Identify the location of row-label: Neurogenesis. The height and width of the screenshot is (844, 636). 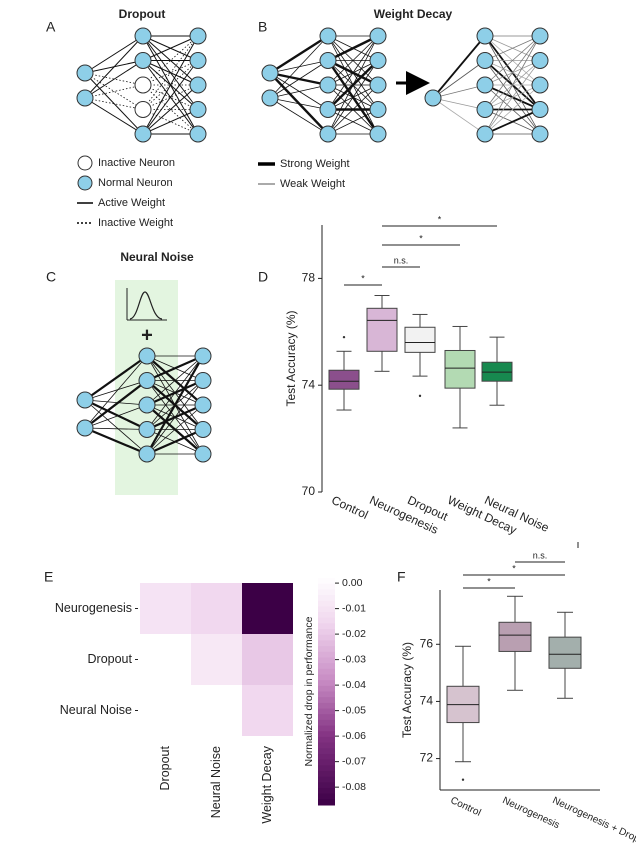
(93, 608).